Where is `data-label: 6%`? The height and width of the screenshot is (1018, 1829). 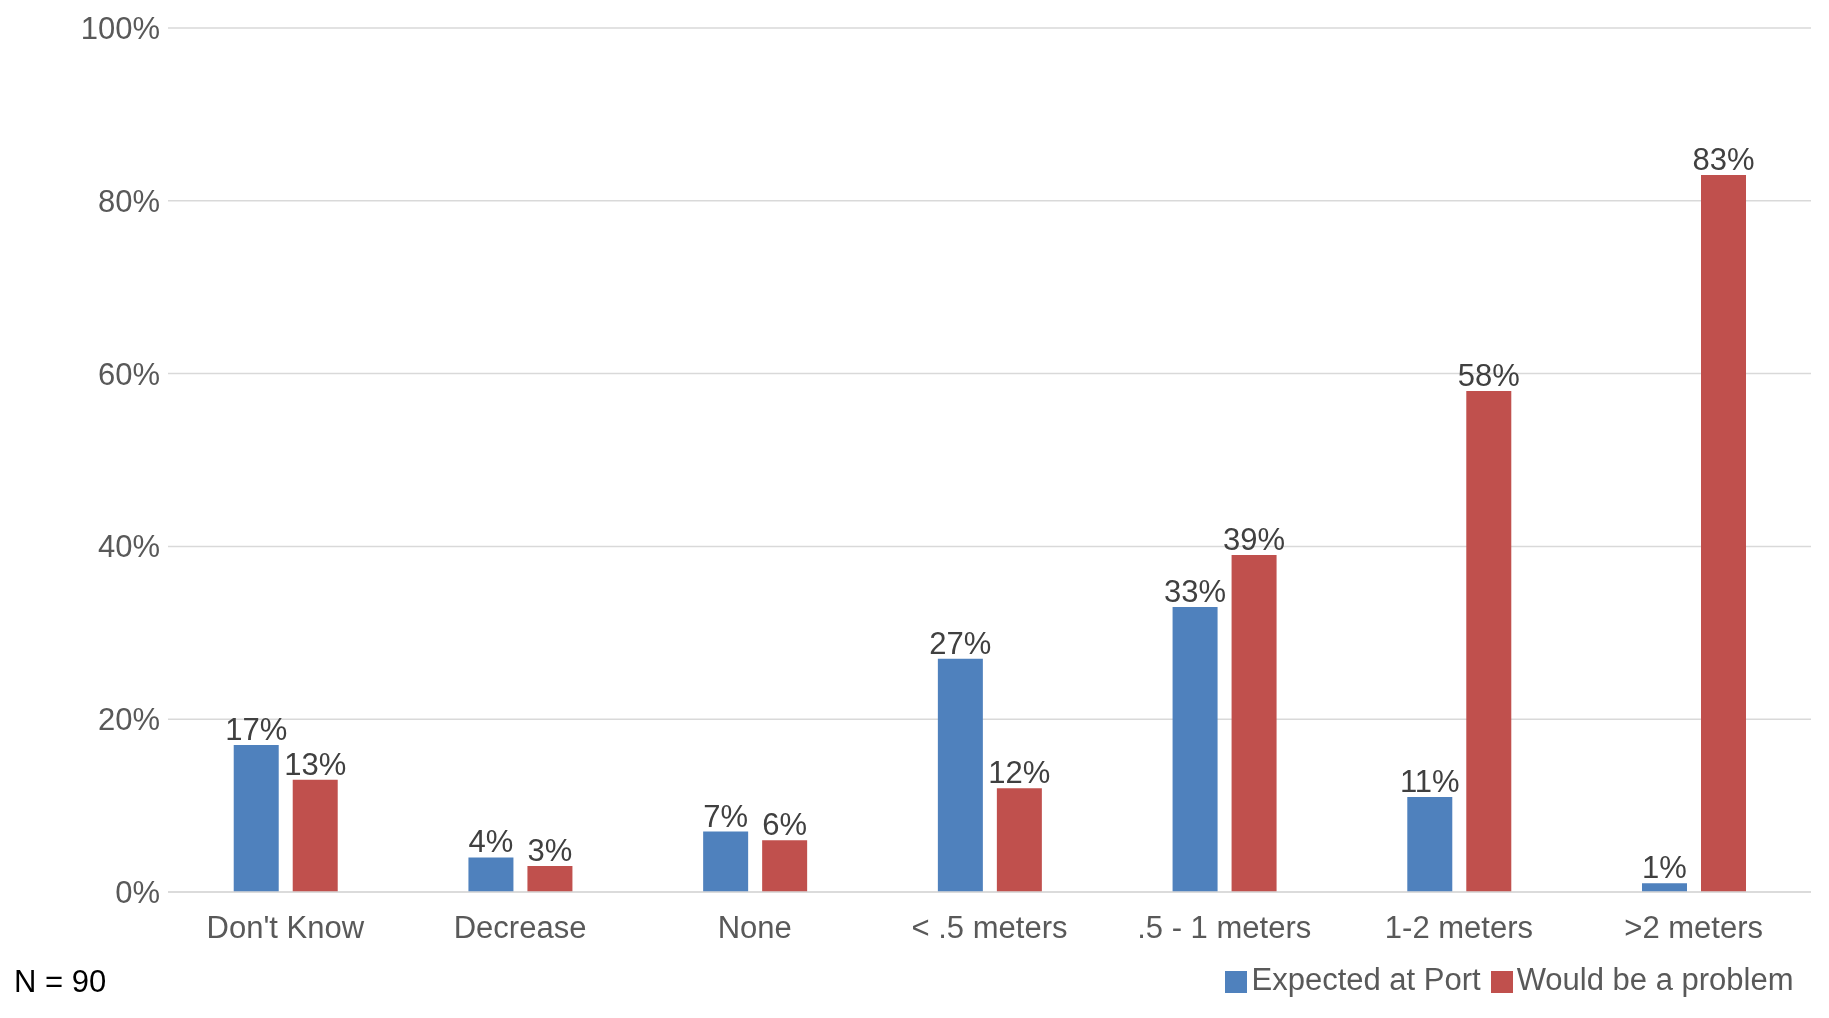 data-label: 6% is located at coordinates (785, 825).